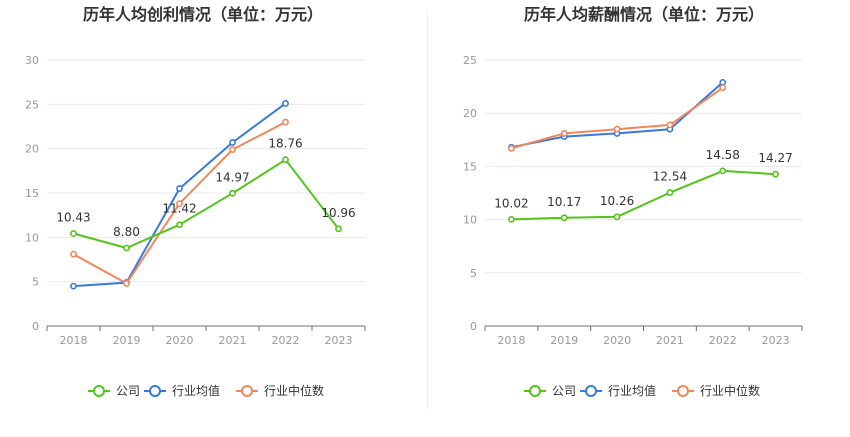  Describe the element at coordinates (126, 232) in the screenshot. I see `data-label: 8.80` at that location.